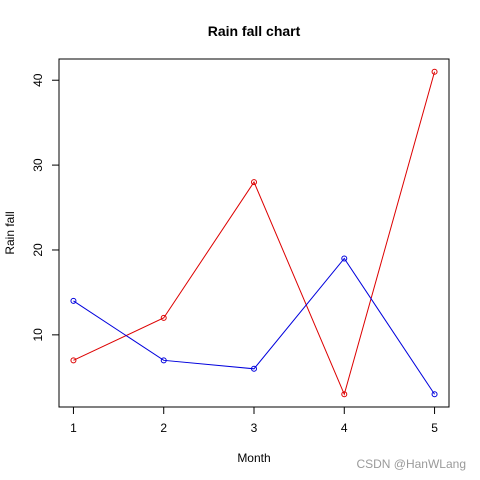 Image resolution: width=480 pixels, height=480 pixels. Describe the element at coordinates (254, 420) in the screenshot. I see `x-axis: 1 2 3 4 5` at that location.